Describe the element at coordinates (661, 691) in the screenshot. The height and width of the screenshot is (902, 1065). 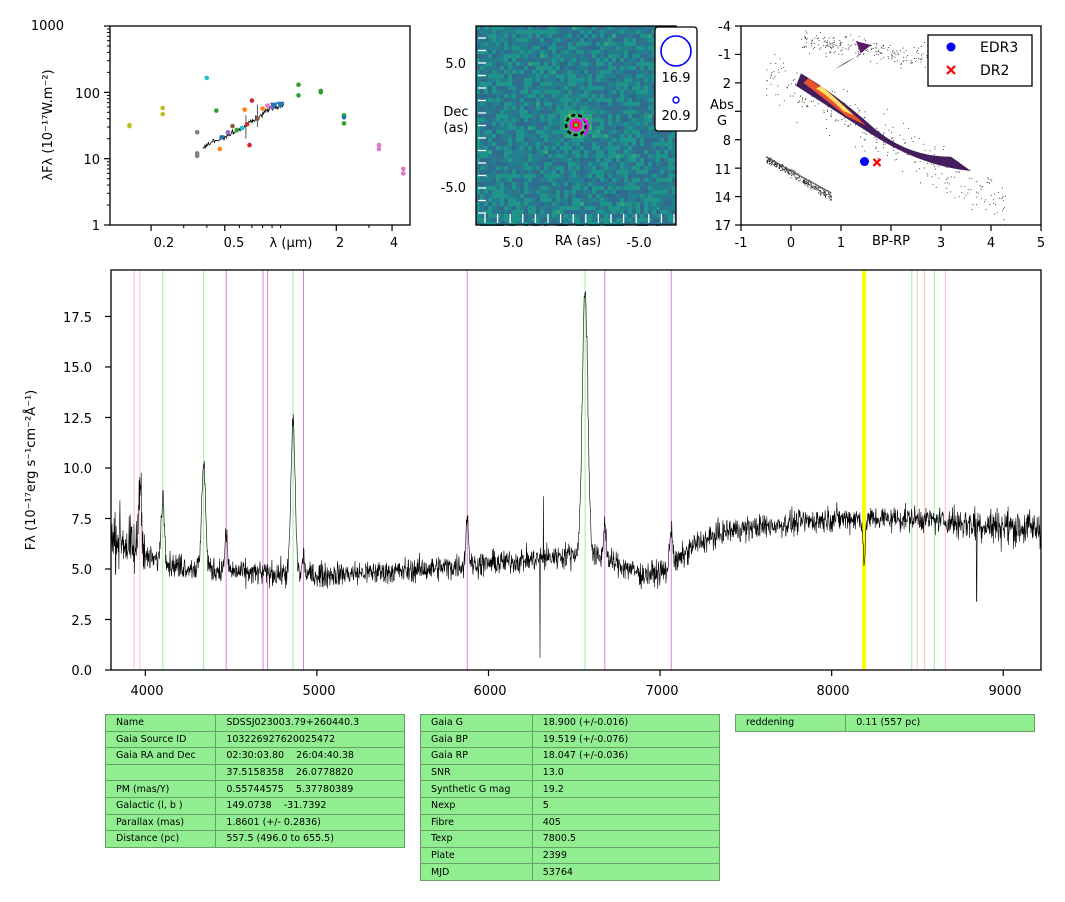
I see `spec-xtick-7000: 7000` at that location.